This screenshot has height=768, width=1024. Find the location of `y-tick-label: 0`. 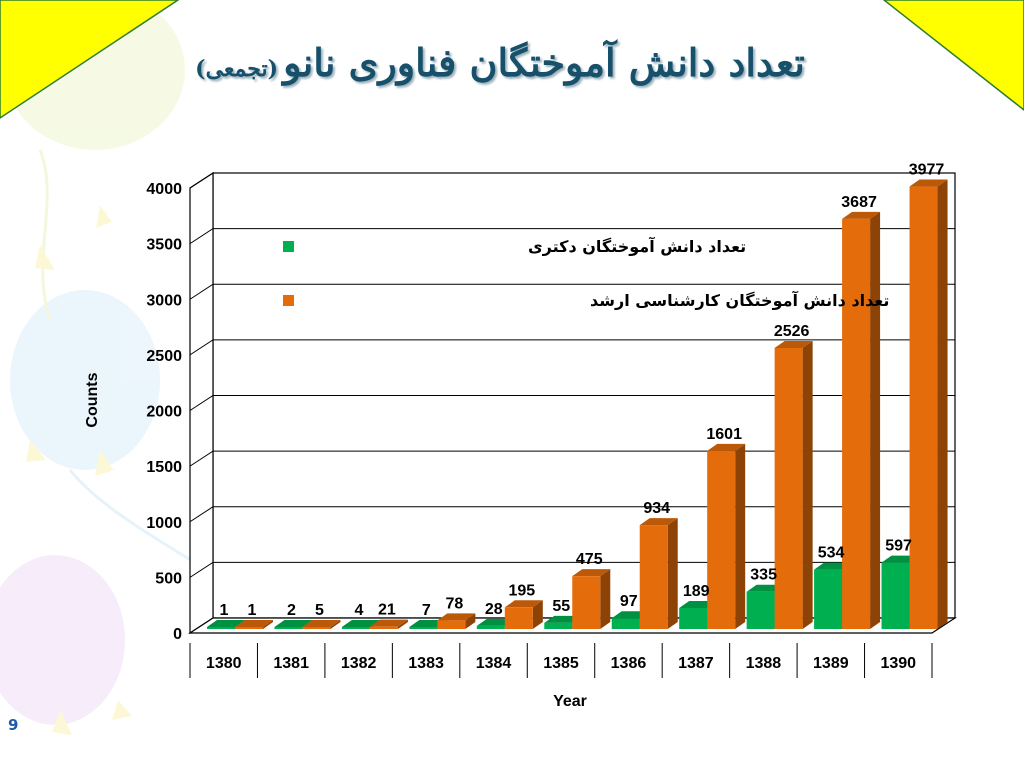

y-tick-label: 0 is located at coordinates (177, 634).